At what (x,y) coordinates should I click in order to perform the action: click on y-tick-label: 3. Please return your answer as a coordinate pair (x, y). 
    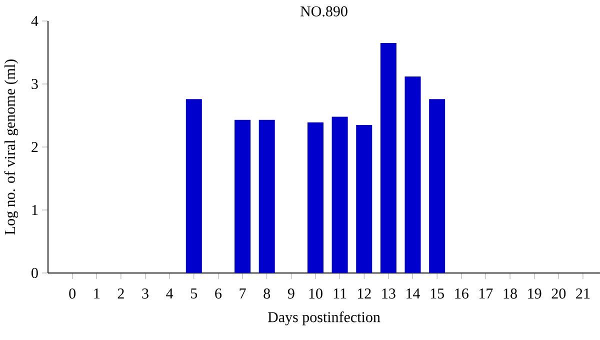
    Looking at the image, I should click on (35, 84).